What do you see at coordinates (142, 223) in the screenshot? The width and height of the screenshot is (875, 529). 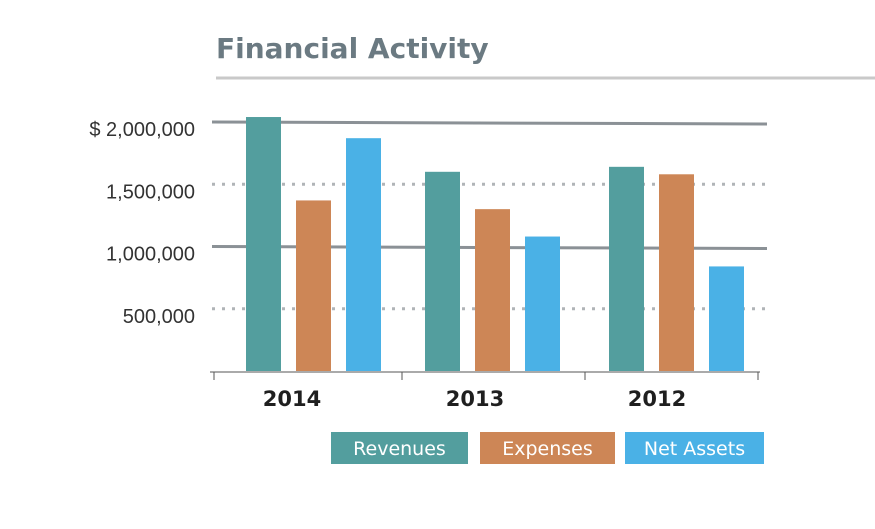 I see `y-axis-tick-labels: $ 2,000,000 1,500,000 1,000,000 500,000` at bounding box center [142, 223].